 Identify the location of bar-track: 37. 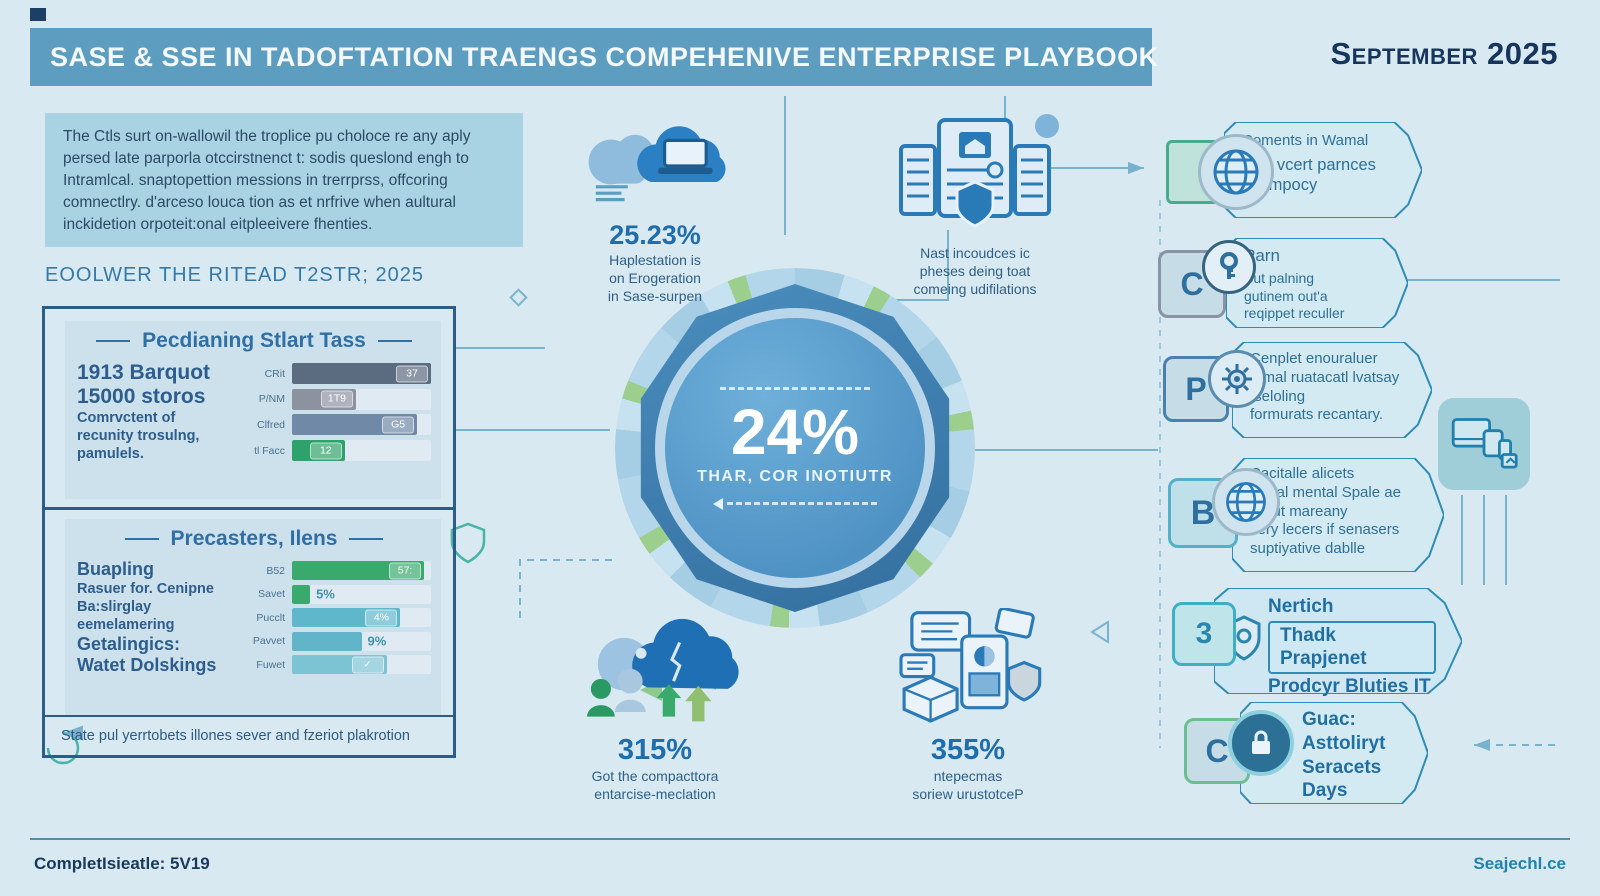
(361, 374).